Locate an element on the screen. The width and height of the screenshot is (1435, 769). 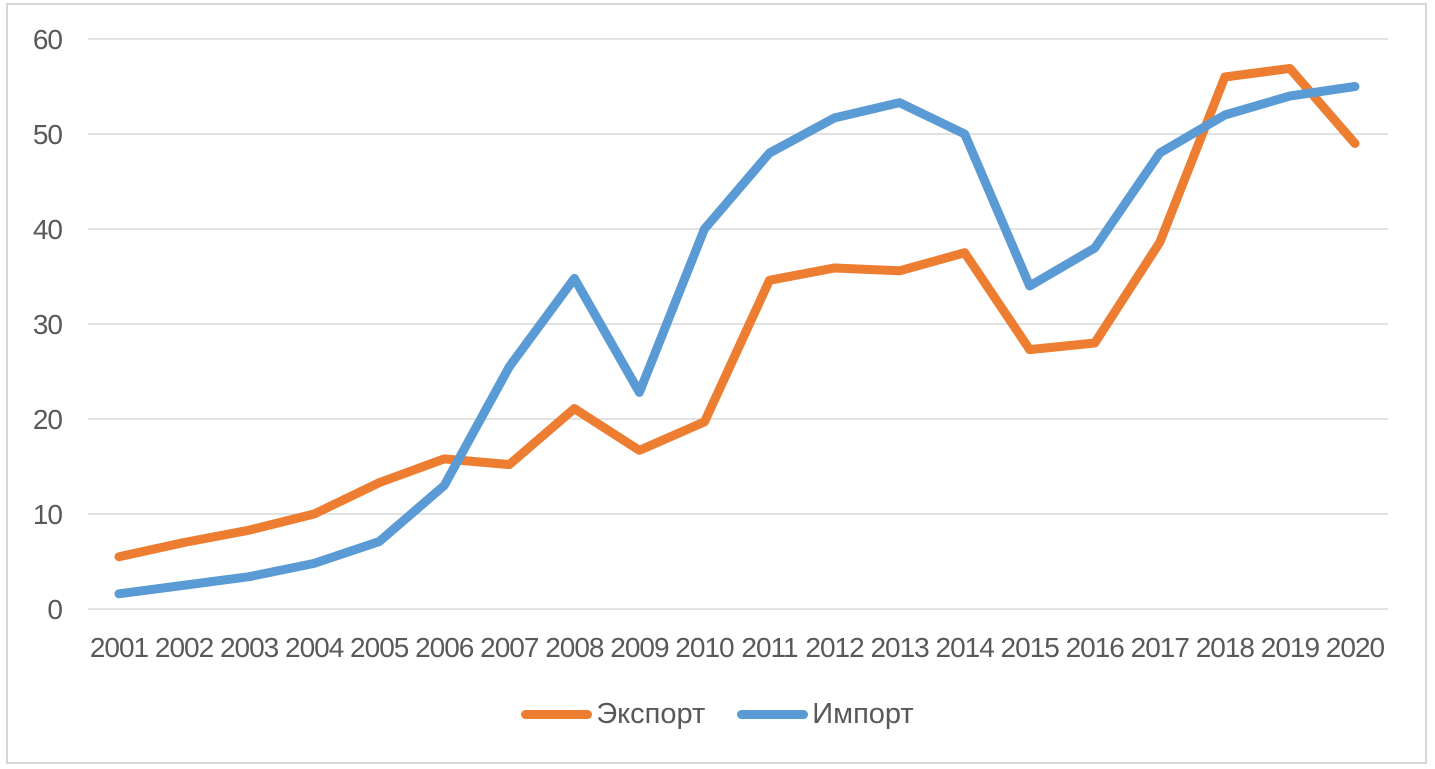
legend-item-import: Импорт is located at coordinates (825, 713).